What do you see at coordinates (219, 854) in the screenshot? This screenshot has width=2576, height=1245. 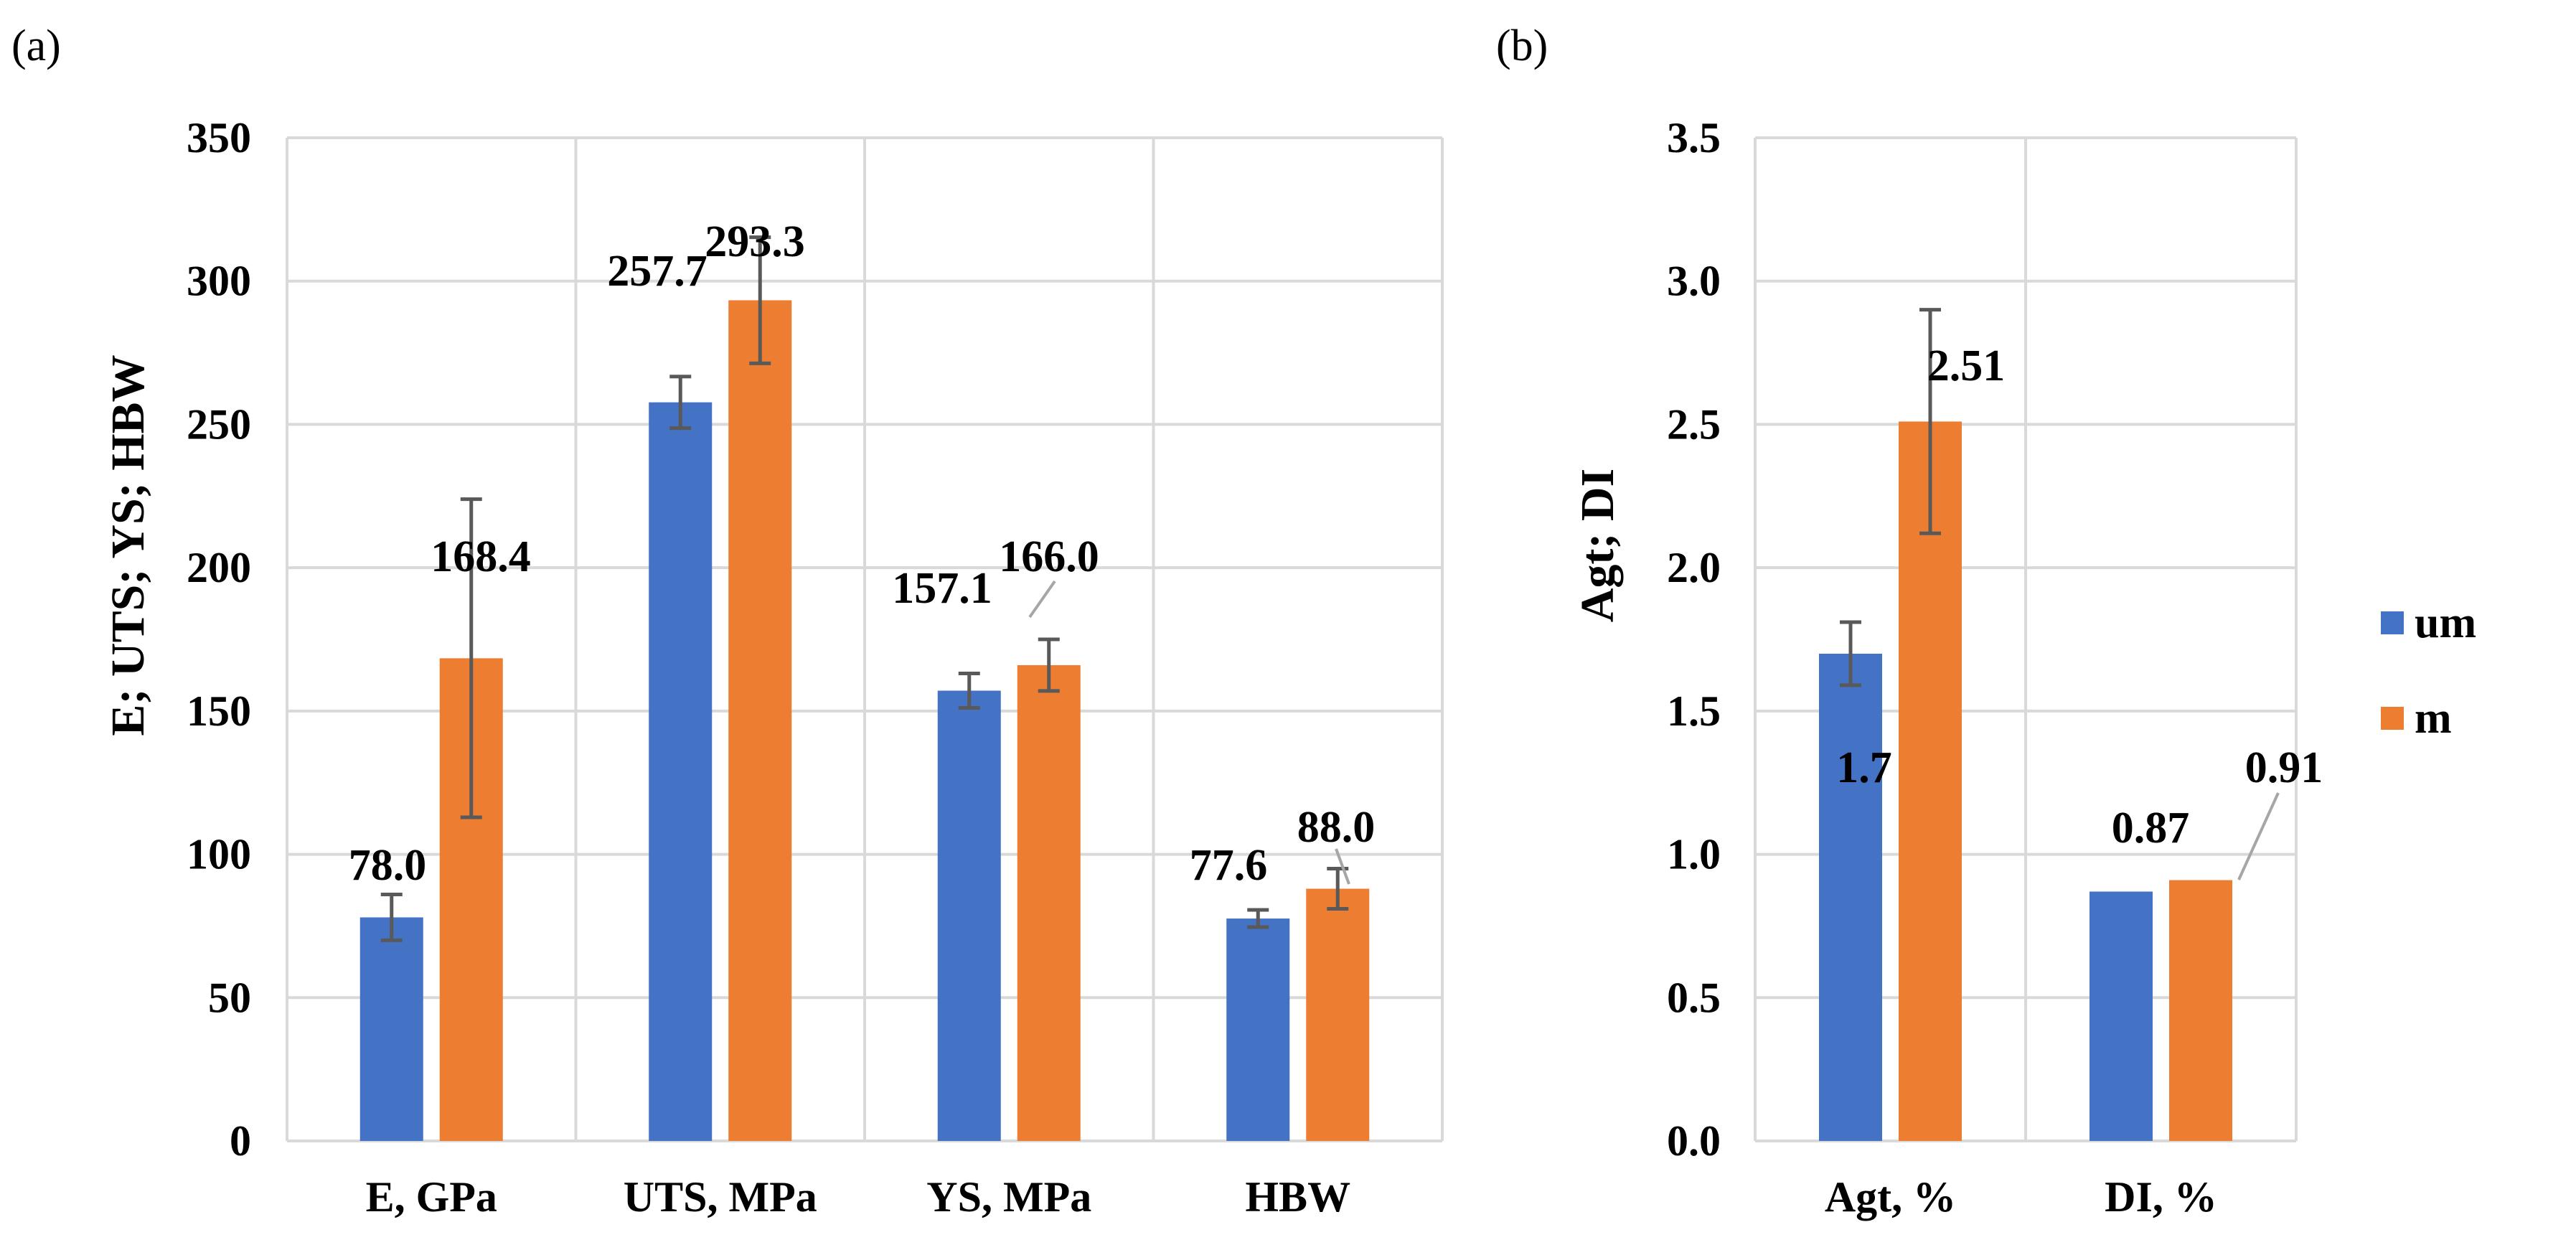 I see `y-tick-label: 100` at bounding box center [219, 854].